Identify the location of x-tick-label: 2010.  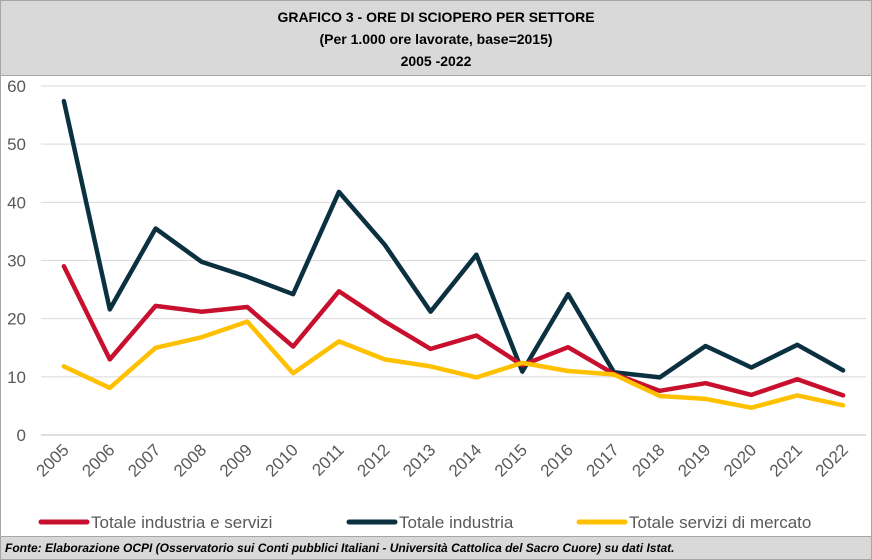
(282, 460).